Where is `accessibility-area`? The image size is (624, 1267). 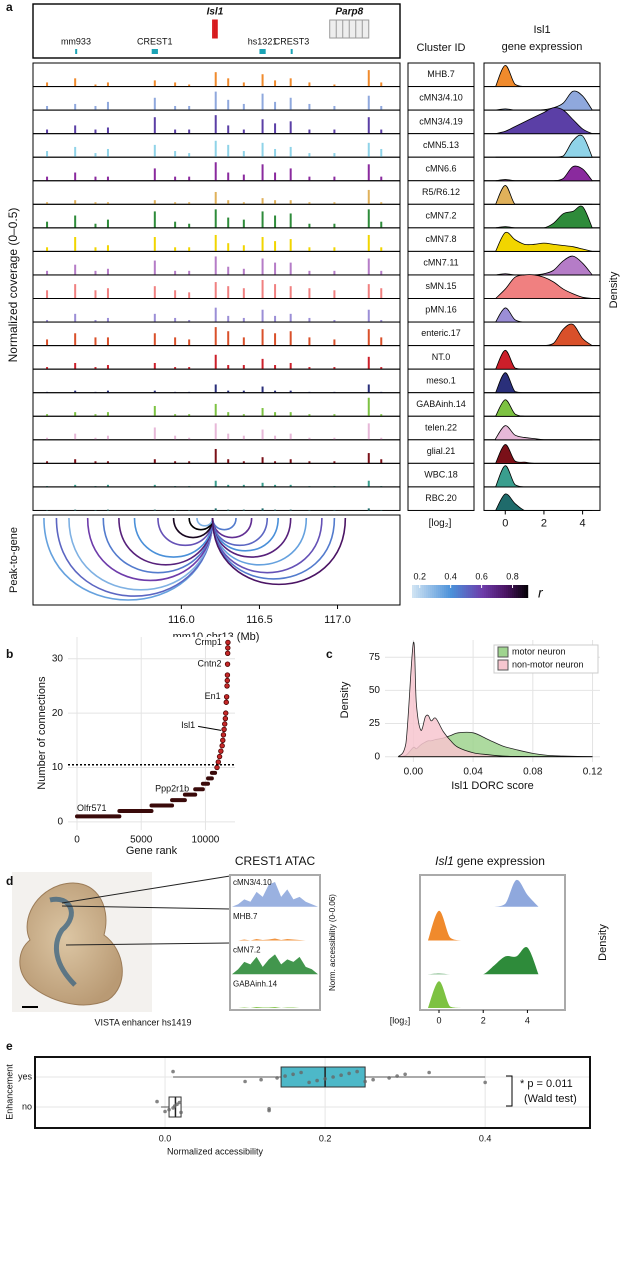
accessibility-area is located at coordinates (275, 939).